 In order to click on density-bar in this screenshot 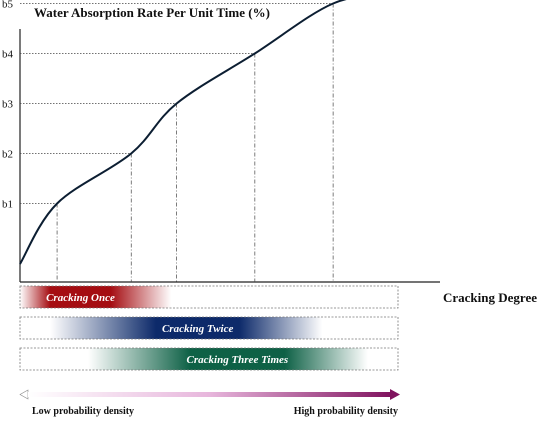, I will do `click(209, 394)`.